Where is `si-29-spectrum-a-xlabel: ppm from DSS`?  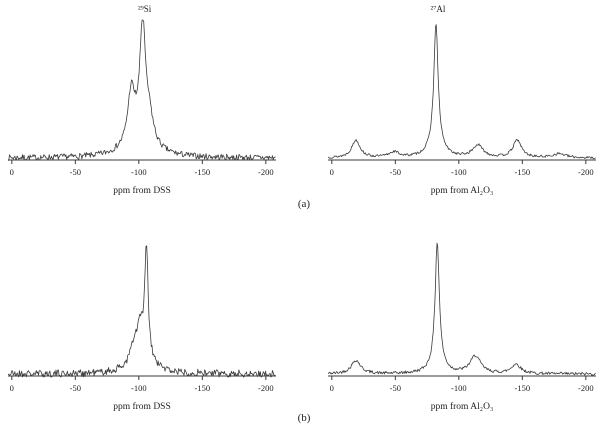
si-29-spectrum-a-xlabel: ppm from DSS is located at coordinates (142, 190).